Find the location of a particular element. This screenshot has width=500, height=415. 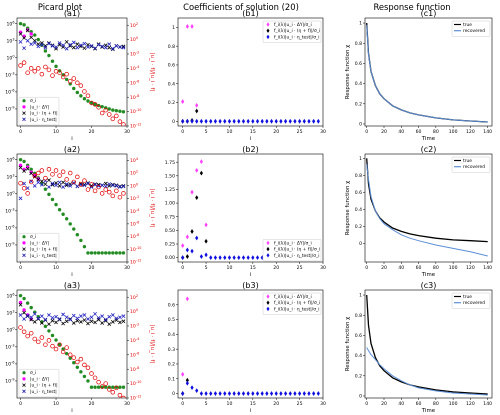

y-tick-label-b2-7: 1.75 is located at coordinates (170, 163).